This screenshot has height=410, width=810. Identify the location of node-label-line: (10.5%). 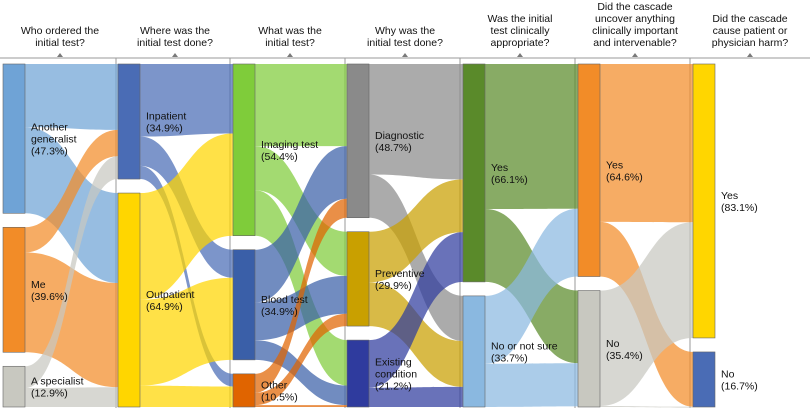
(279, 397).